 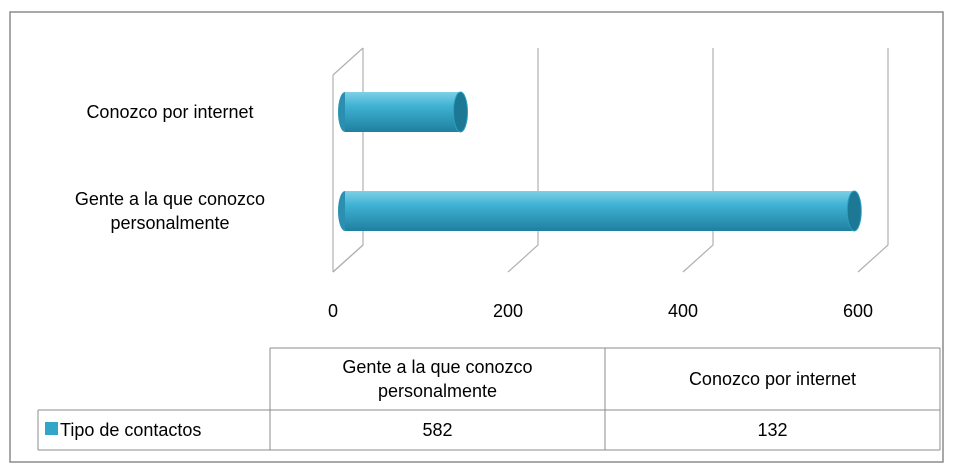 What do you see at coordinates (437, 379) in the screenshot?
I see `table-header: Gente a la que conozco personalmente` at bounding box center [437, 379].